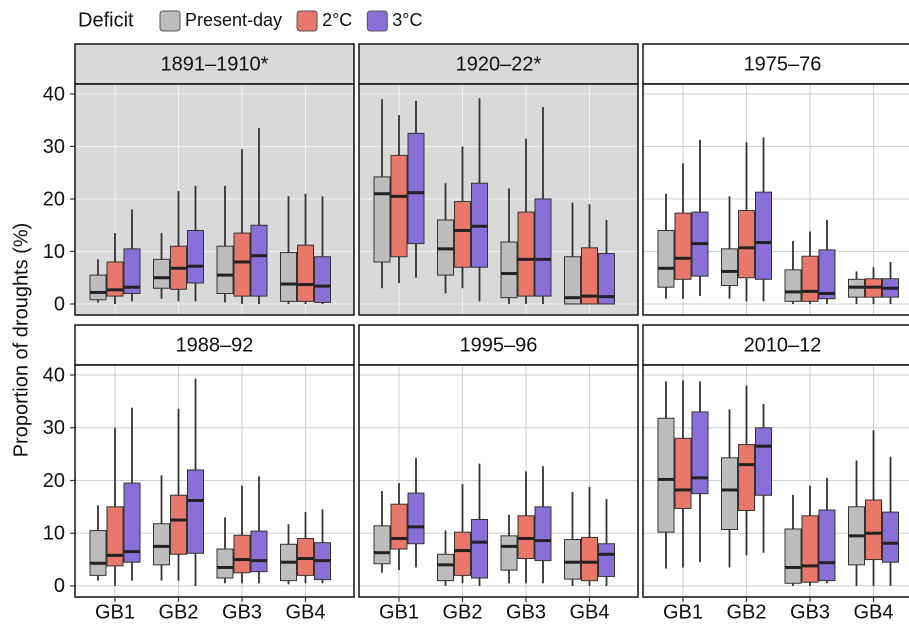 This screenshot has width=909, height=626. I want to click on y-tick-label: 40, so click(54, 94).